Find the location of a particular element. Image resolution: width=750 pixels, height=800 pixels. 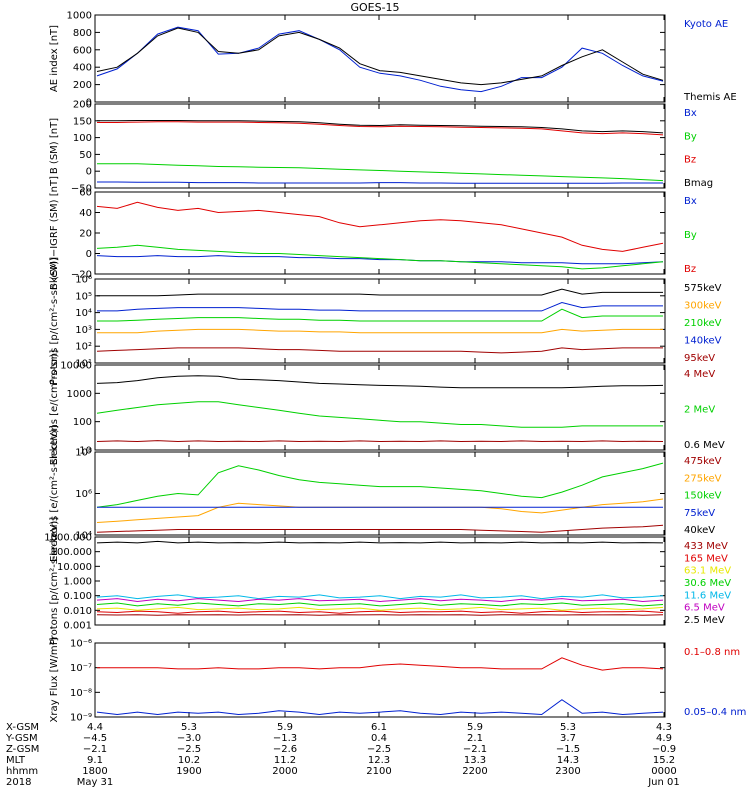

legend-label: 4 MeV is located at coordinates (699, 374).